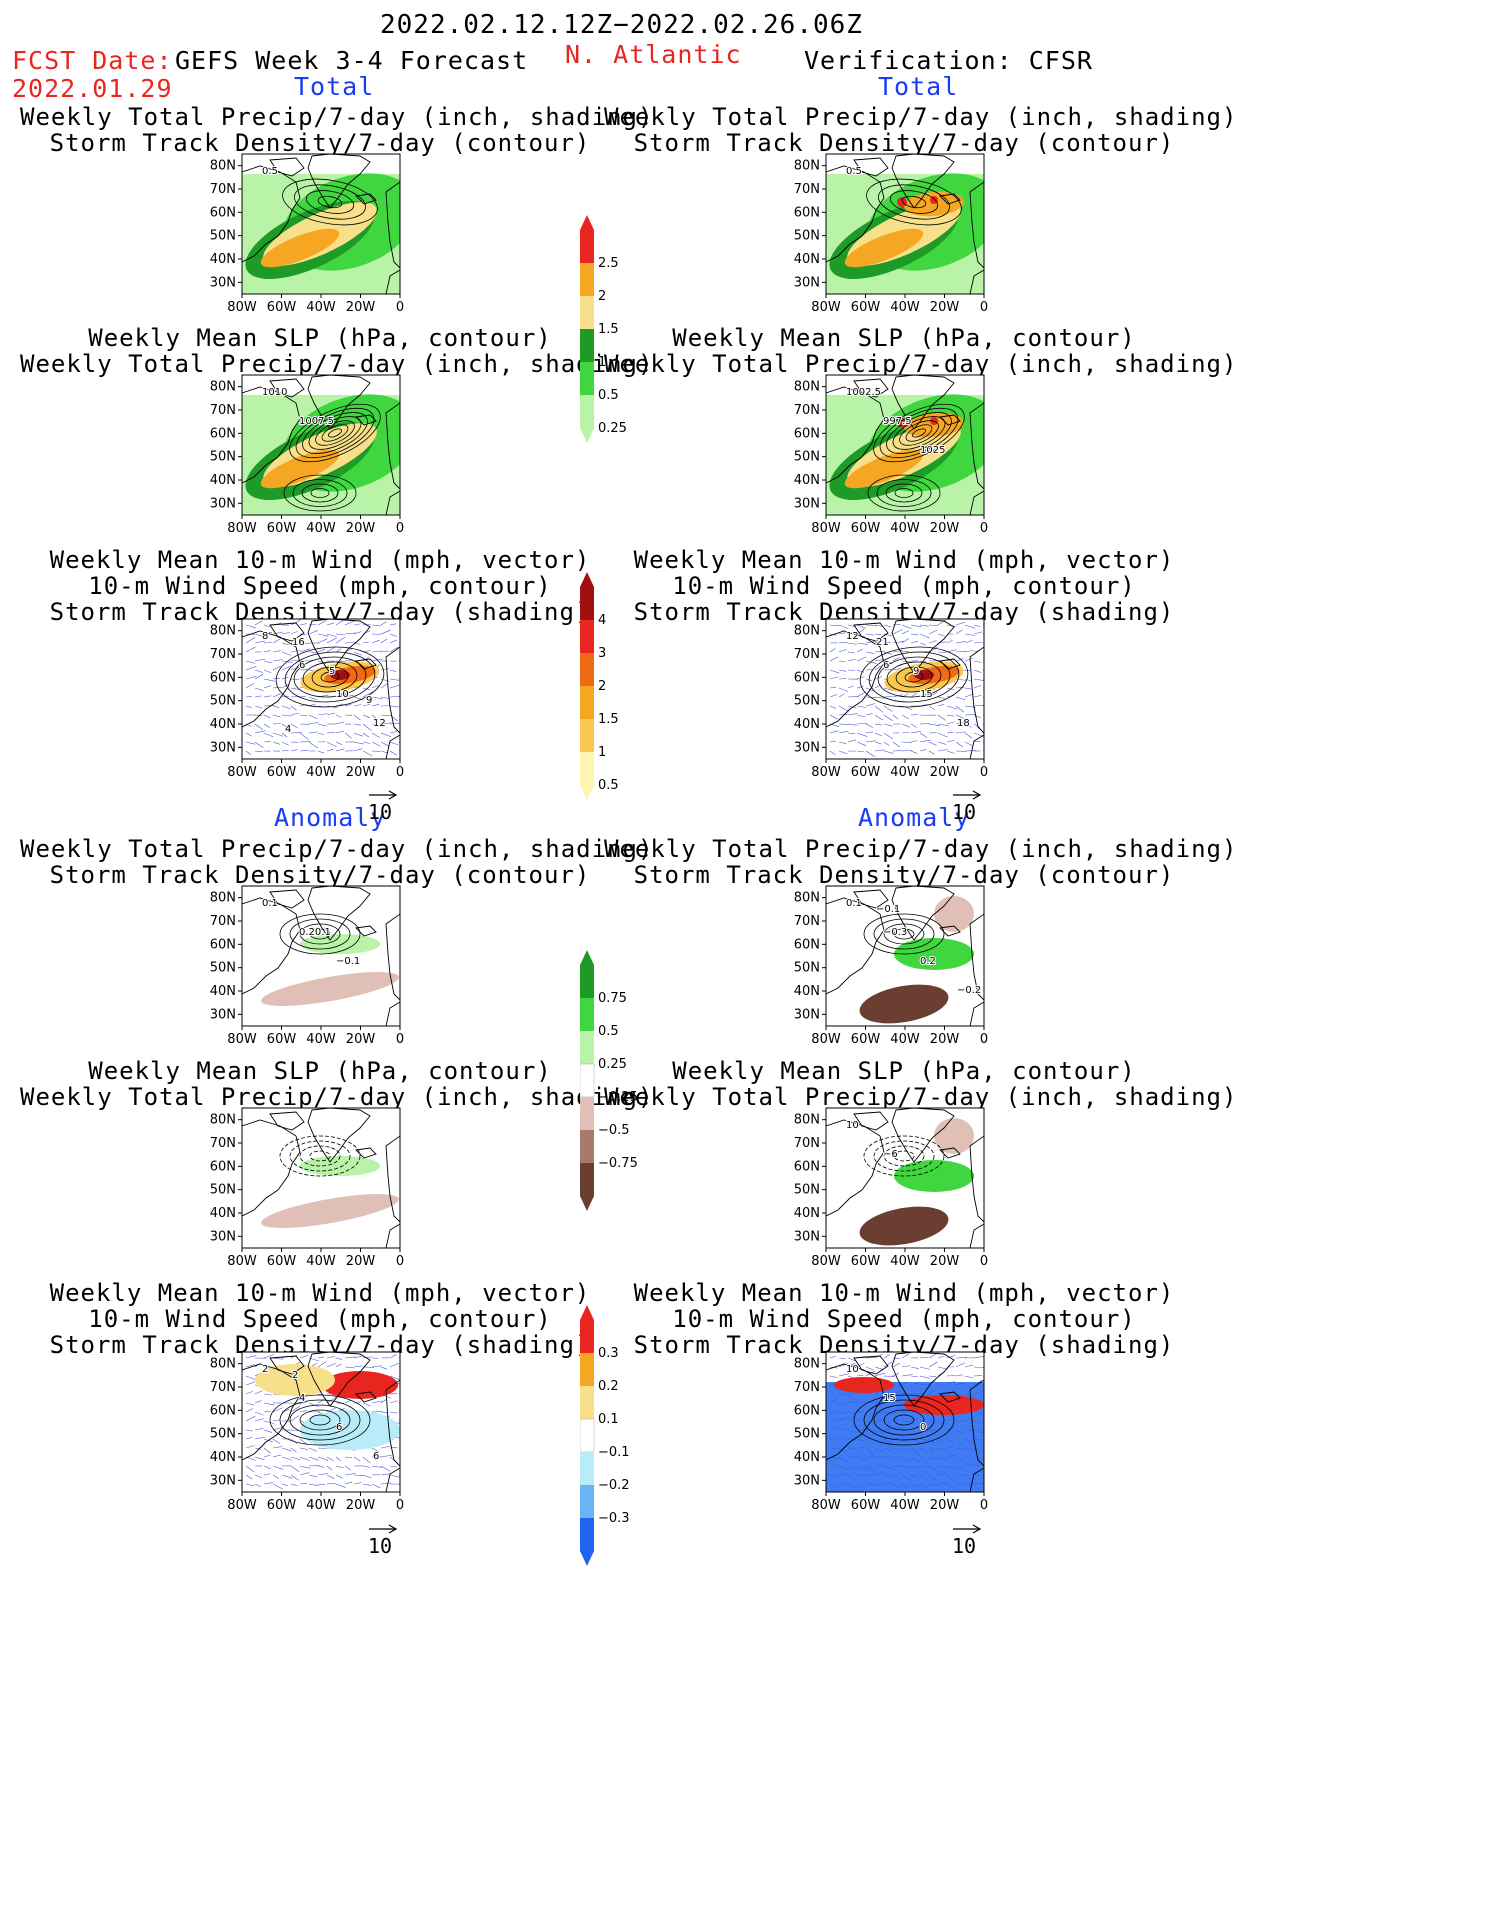  I want to click on contour-label: 8, so click(265, 636).